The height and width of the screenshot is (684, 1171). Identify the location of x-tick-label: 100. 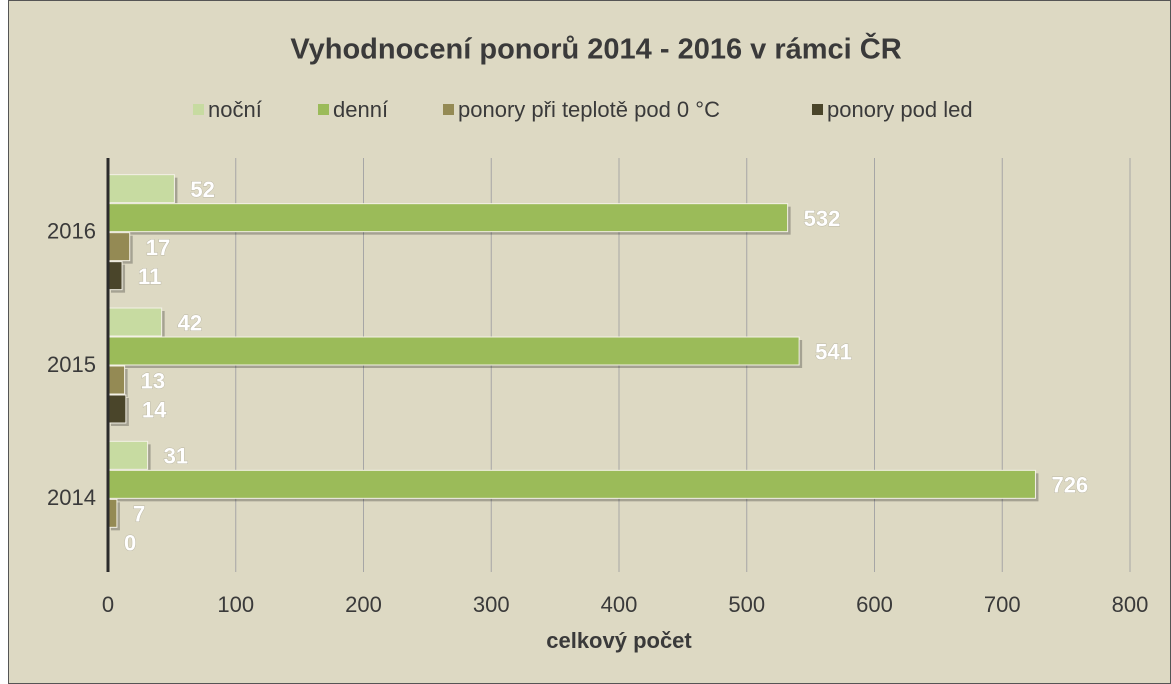
(235, 604).